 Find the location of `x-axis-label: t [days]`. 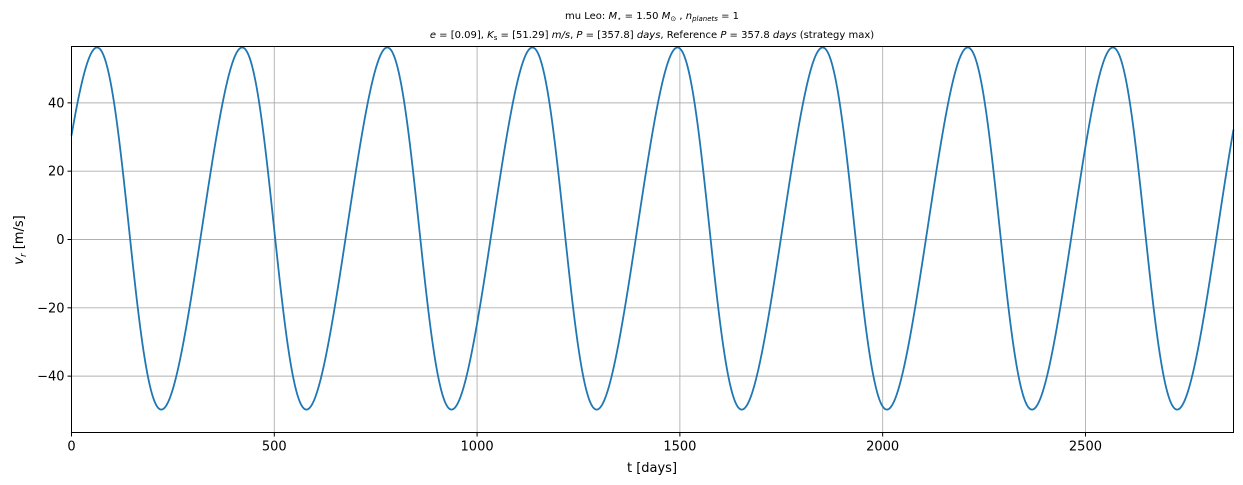

x-axis-label: t [days] is located at coordinates (652, 468).